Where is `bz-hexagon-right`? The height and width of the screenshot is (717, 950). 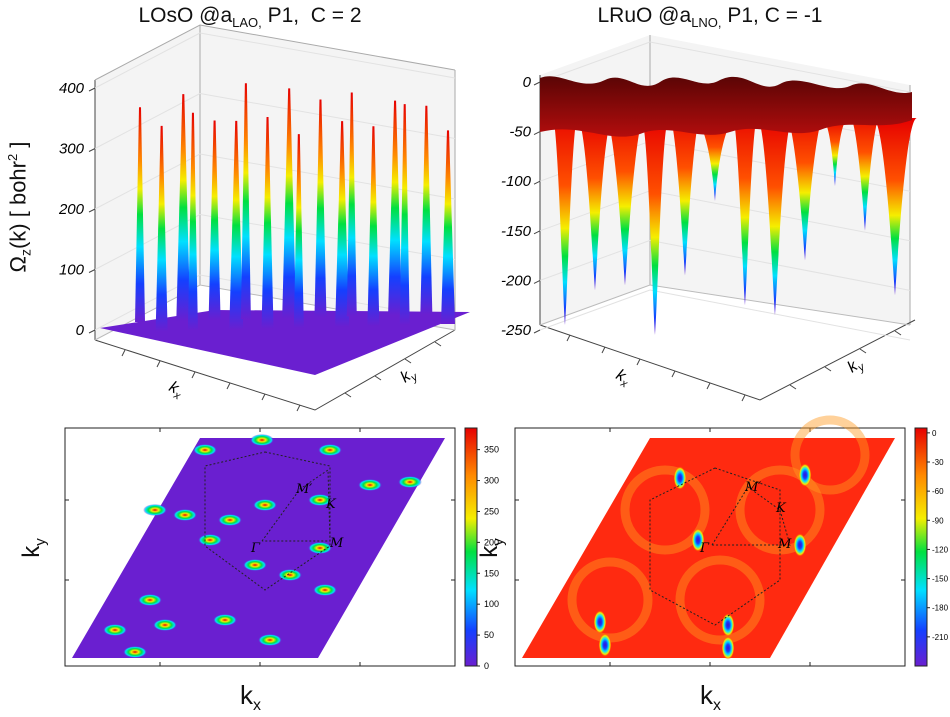 bz-hexagon-right is located at coordinates (720, 546).